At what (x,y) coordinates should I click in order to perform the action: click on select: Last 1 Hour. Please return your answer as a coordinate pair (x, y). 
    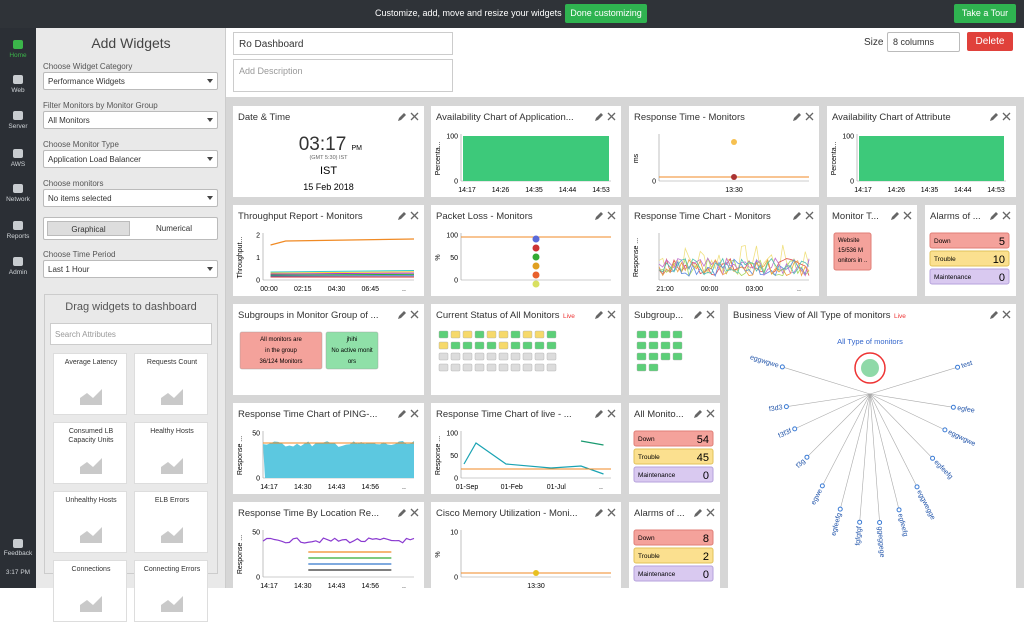
    Looking at the image, I should click on (130, 269).